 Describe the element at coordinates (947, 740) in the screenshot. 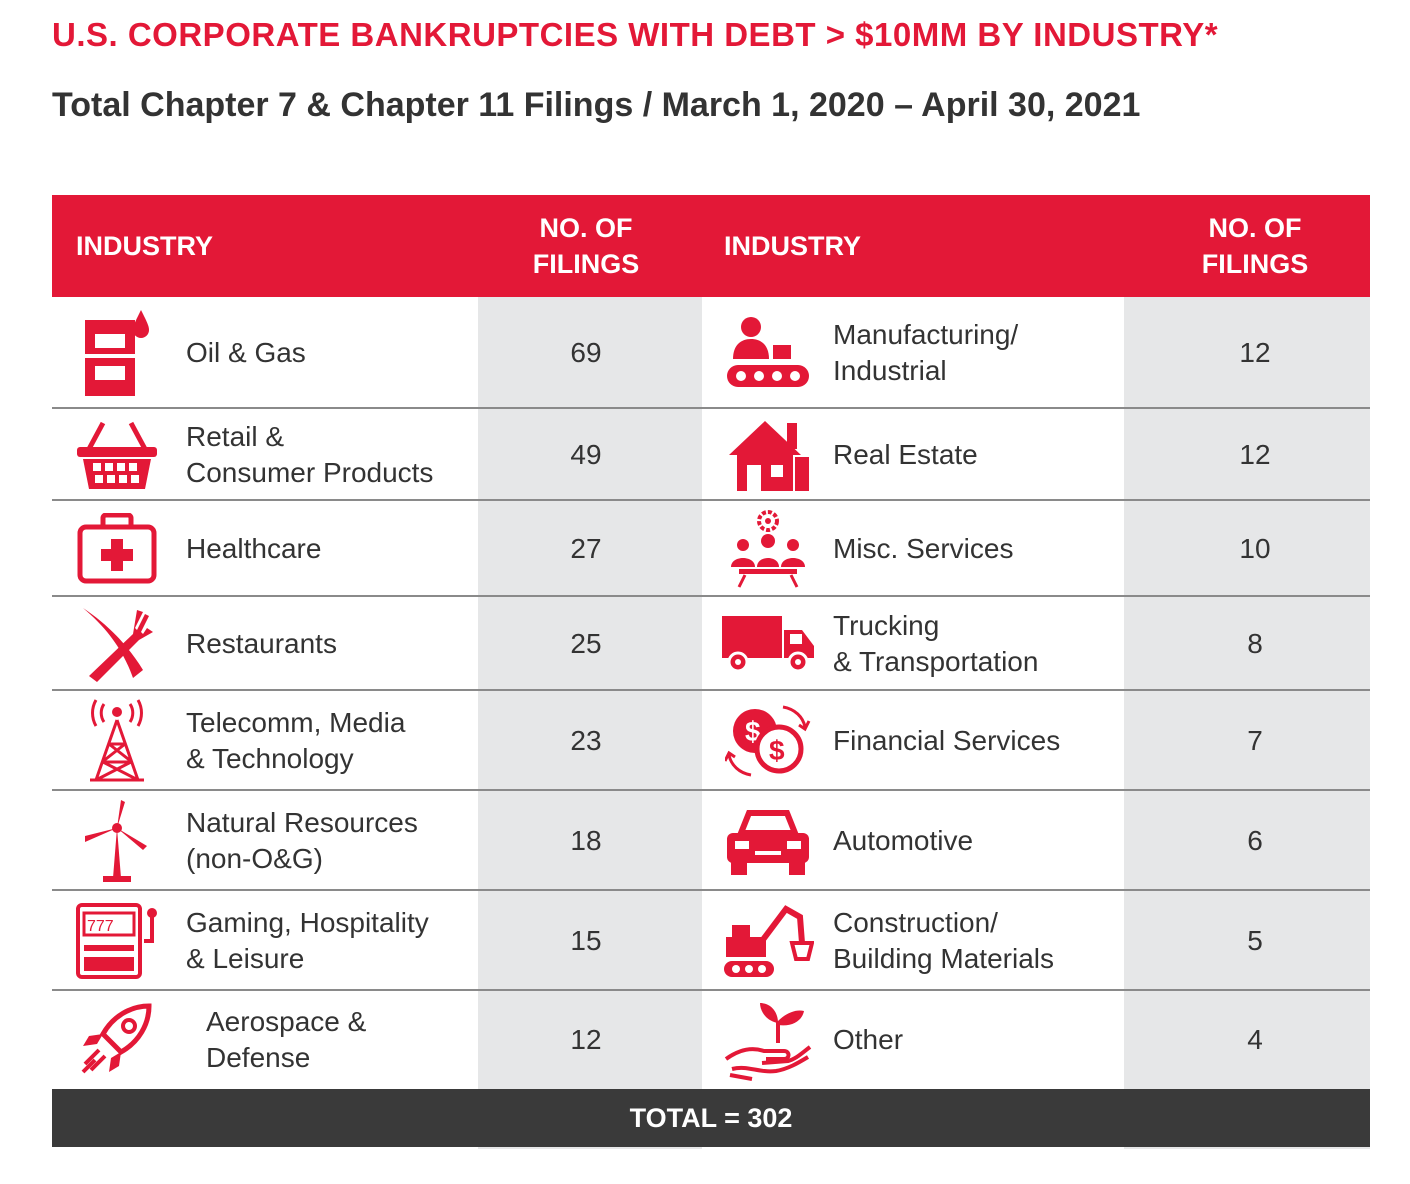

I see `industry-label: Financial Services` at that location.